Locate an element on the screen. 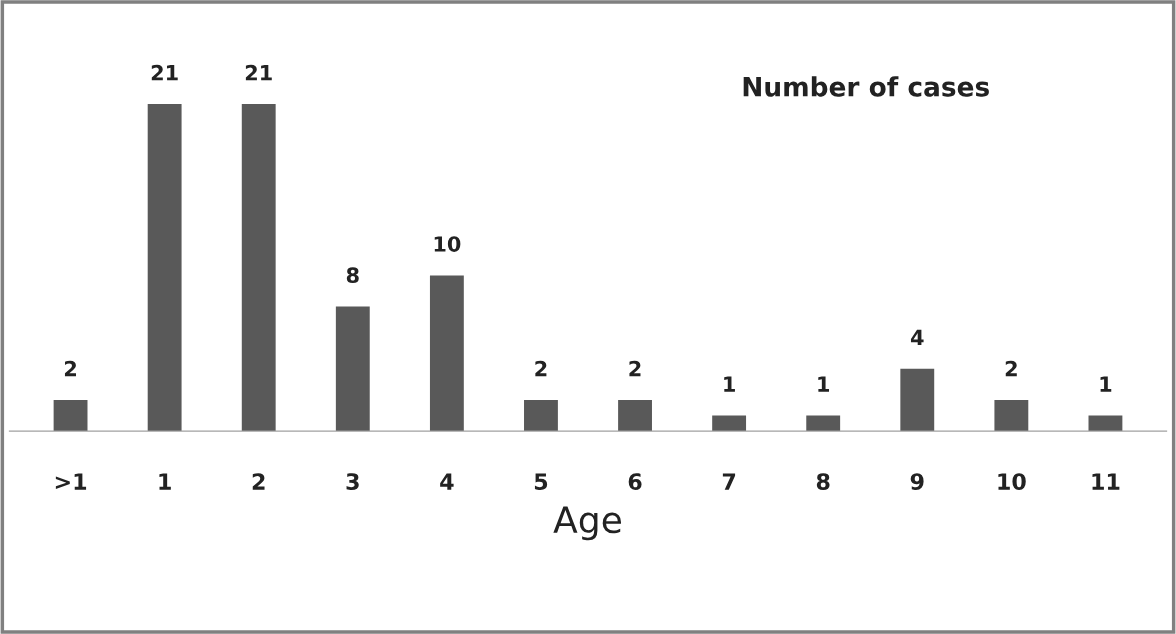  x-tick-label: 9 is located at coordinates (917, 481).